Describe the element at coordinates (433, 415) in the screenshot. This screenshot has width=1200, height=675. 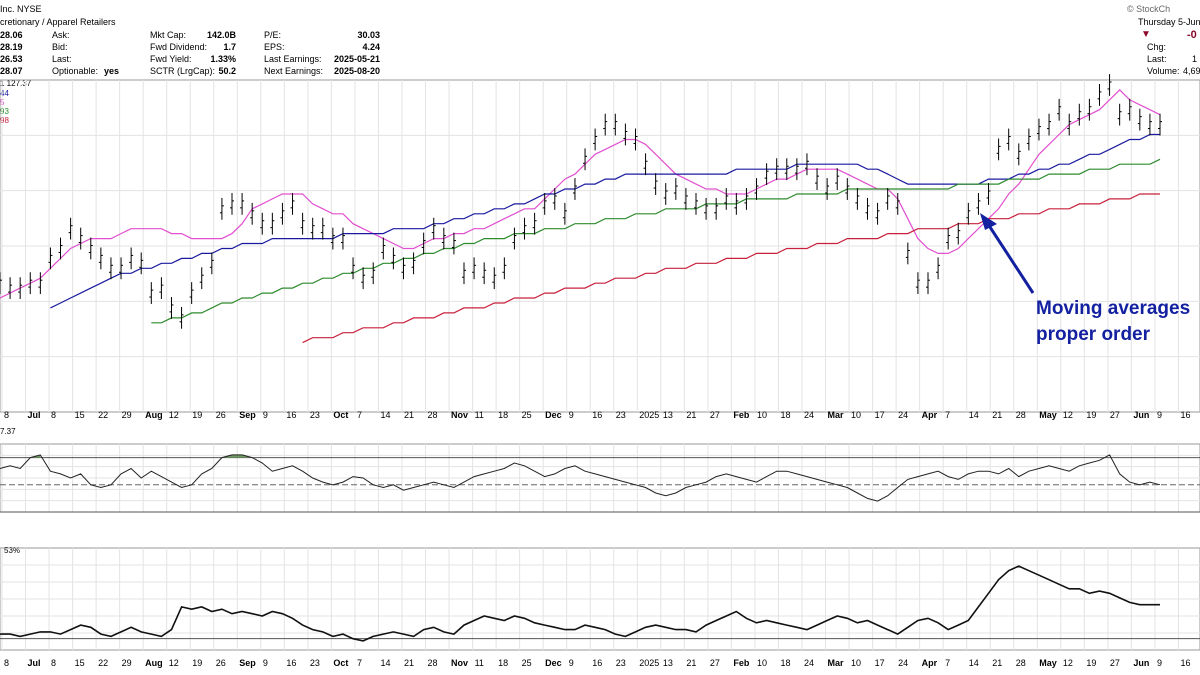
I see `x-tick-label: 28` at that location.